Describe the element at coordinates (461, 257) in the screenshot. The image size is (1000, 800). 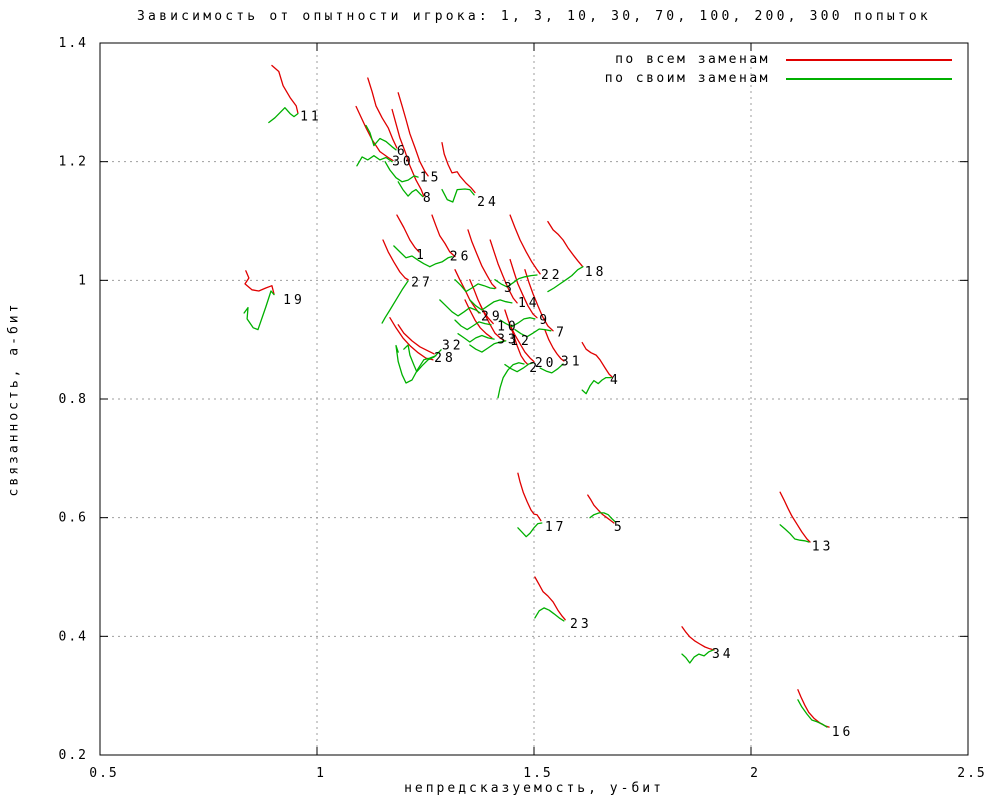
I see `player-26-label: 26` at that location.